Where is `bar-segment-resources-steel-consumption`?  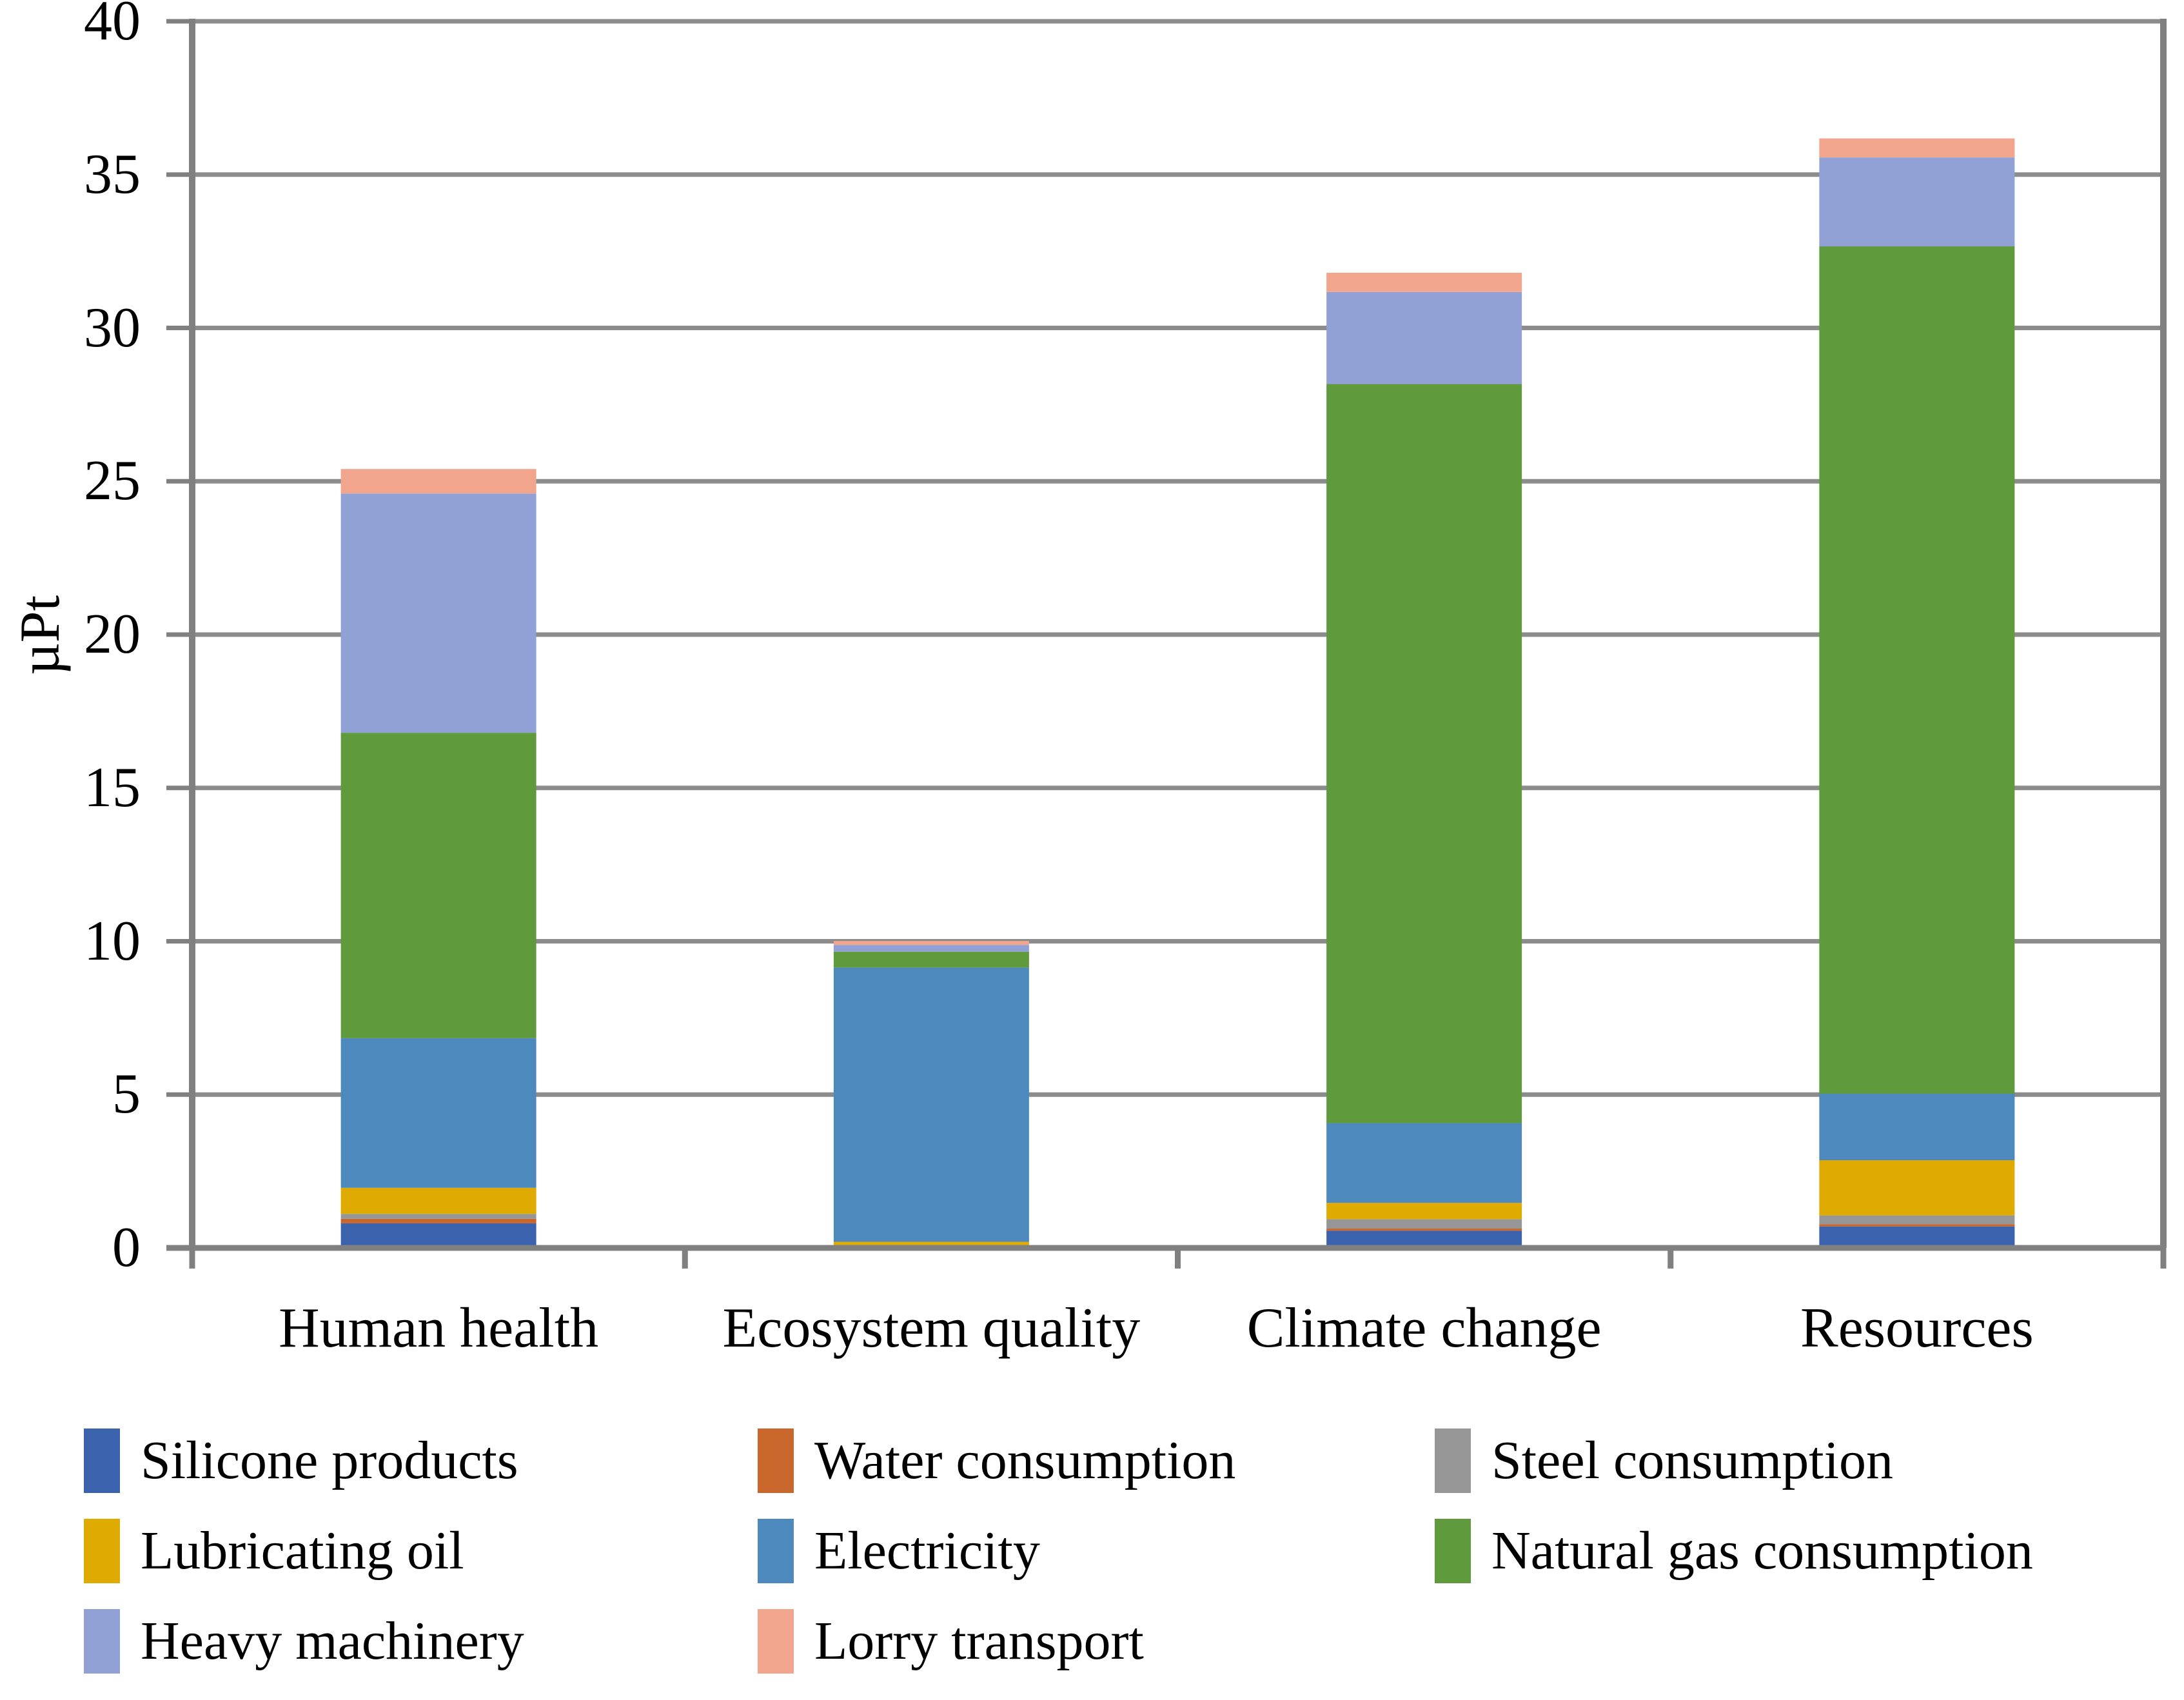 bar-segment-resources-steel-consumption is located at coordinates (1917, 1220).